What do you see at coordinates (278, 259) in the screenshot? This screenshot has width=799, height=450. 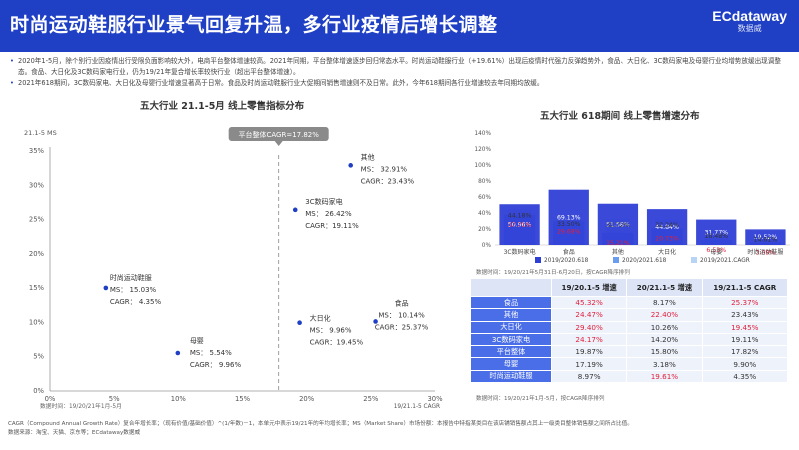 I see `scatter-reference: 平台整体CAGR=17.82%` at bounding box center [278, 259].